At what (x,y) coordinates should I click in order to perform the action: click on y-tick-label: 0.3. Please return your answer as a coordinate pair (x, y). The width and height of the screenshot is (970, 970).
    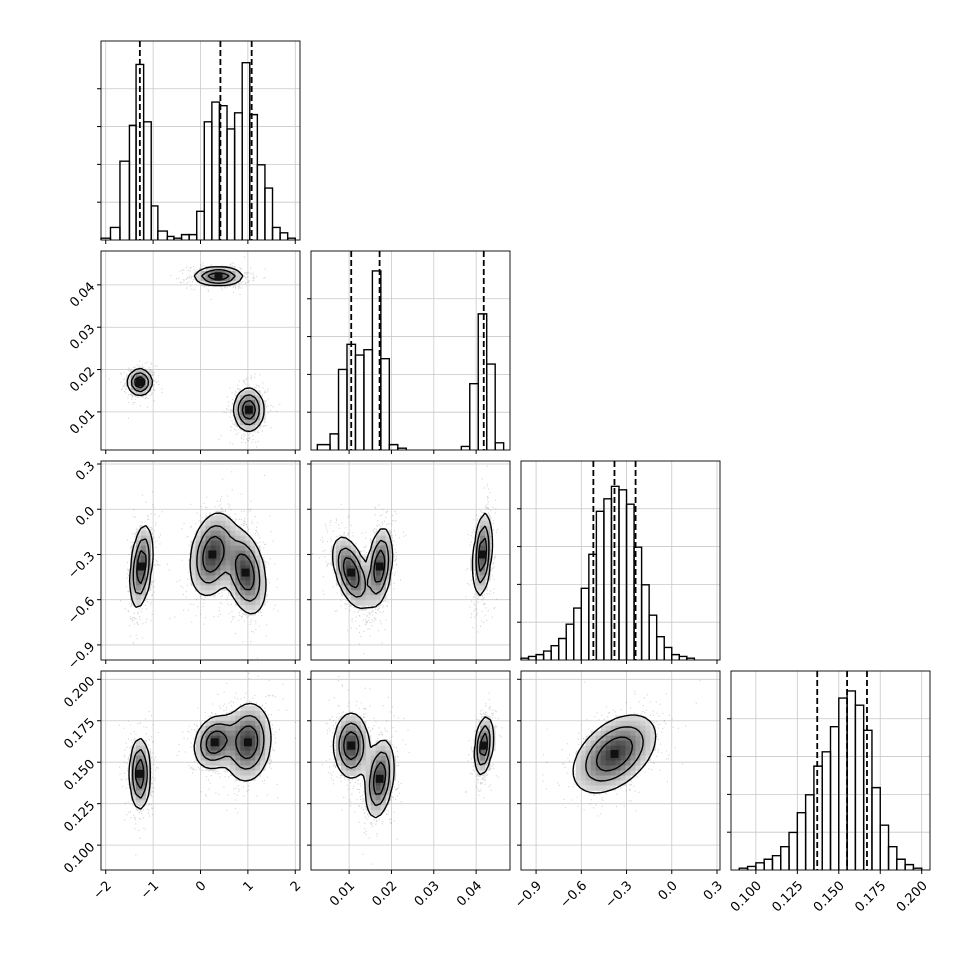
    Looking at the image, I should click on (85, 471).